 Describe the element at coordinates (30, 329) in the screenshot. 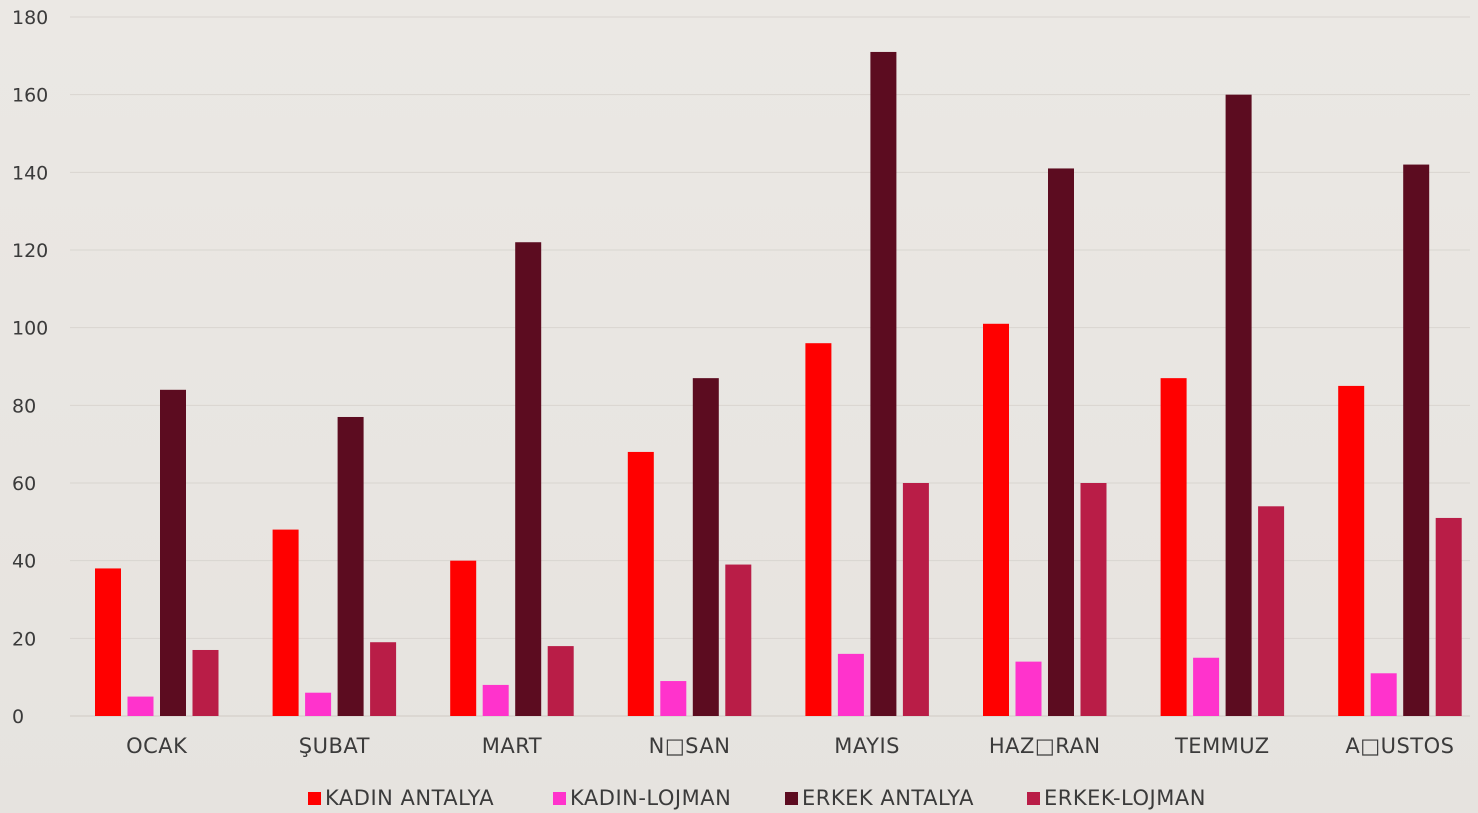

I see `y-tick-label: 100` at that location.